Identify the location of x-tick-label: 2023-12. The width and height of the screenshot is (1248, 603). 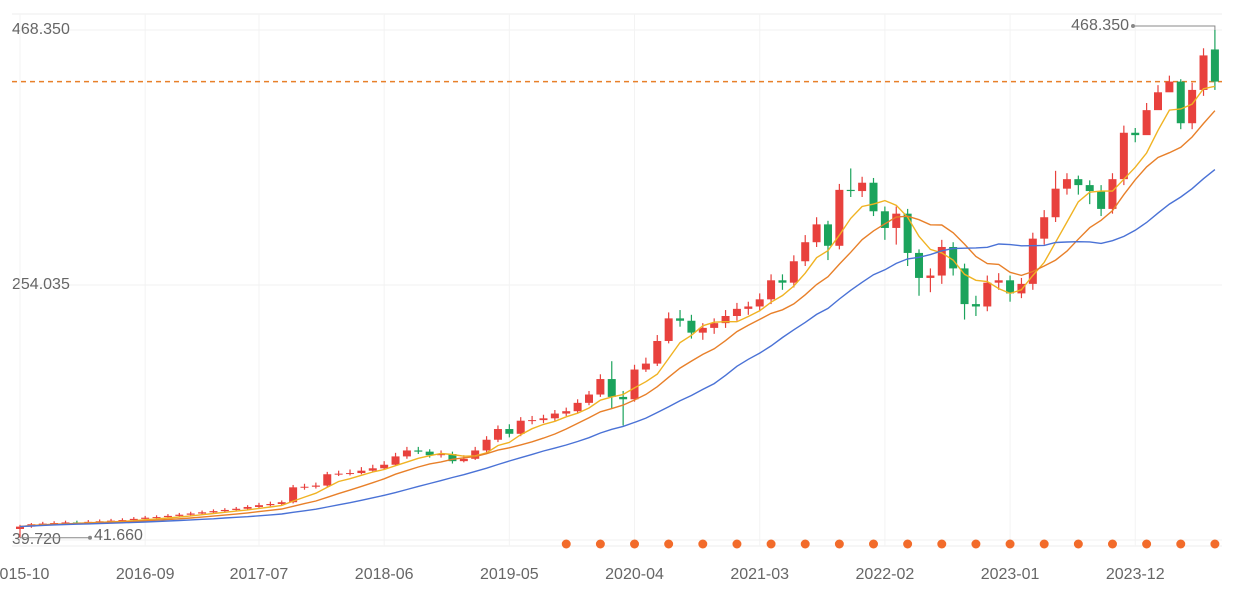
(1135, 574).